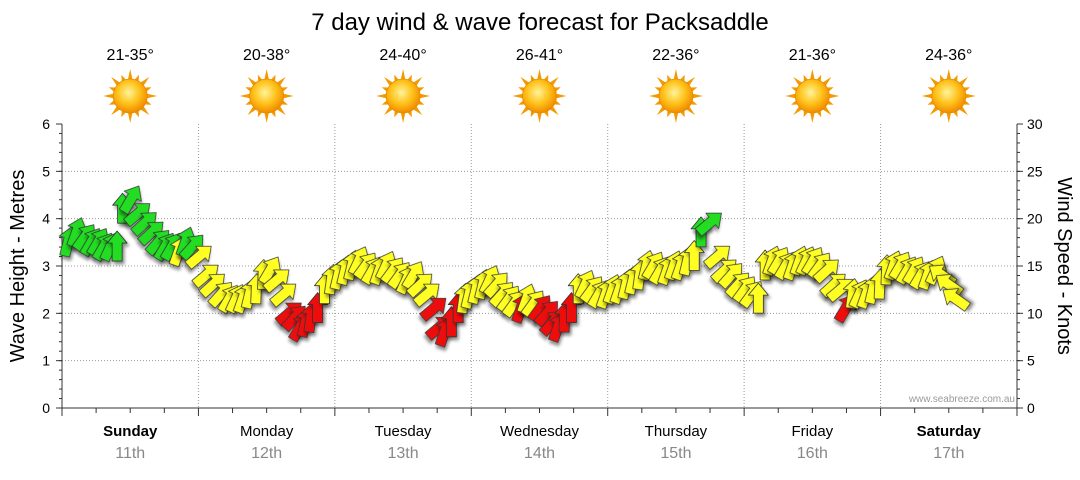 The image size is (1080, 480). What do you see at coordinates (46, 219) in the screenshot?
I see `left-tick-label: 4` at bounding box center [46, 219].